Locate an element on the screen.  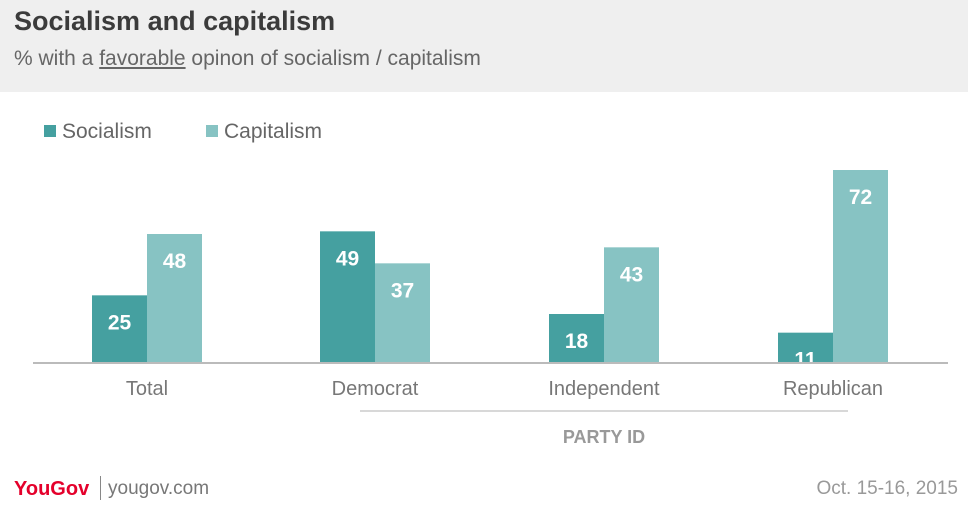
subtitle-underlined-word: favorable is located at coordinates (142, 58).